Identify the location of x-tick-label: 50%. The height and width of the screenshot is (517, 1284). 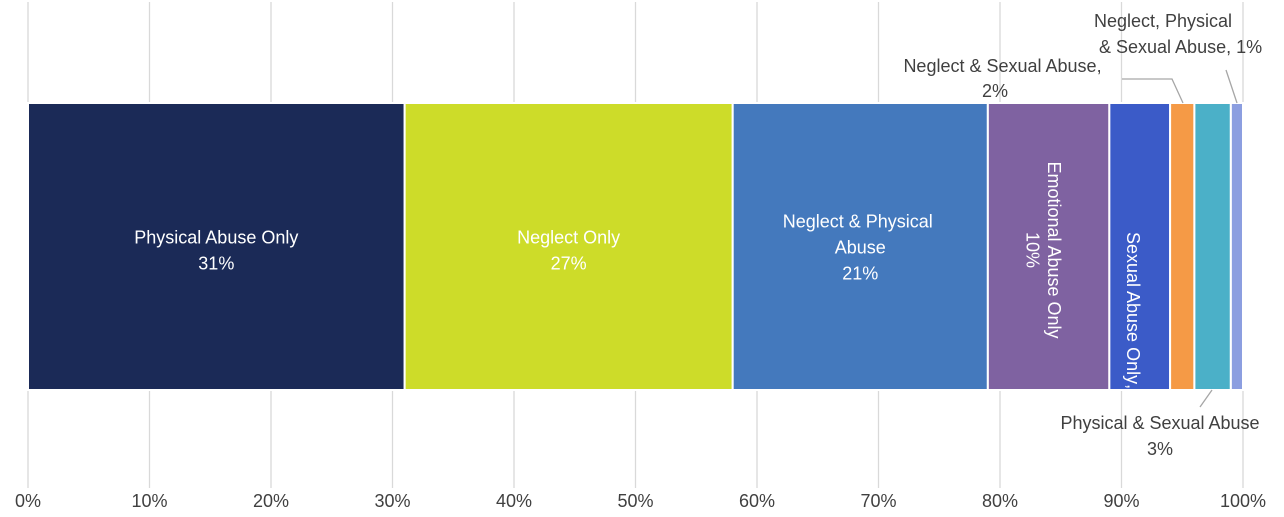
(635, 501).